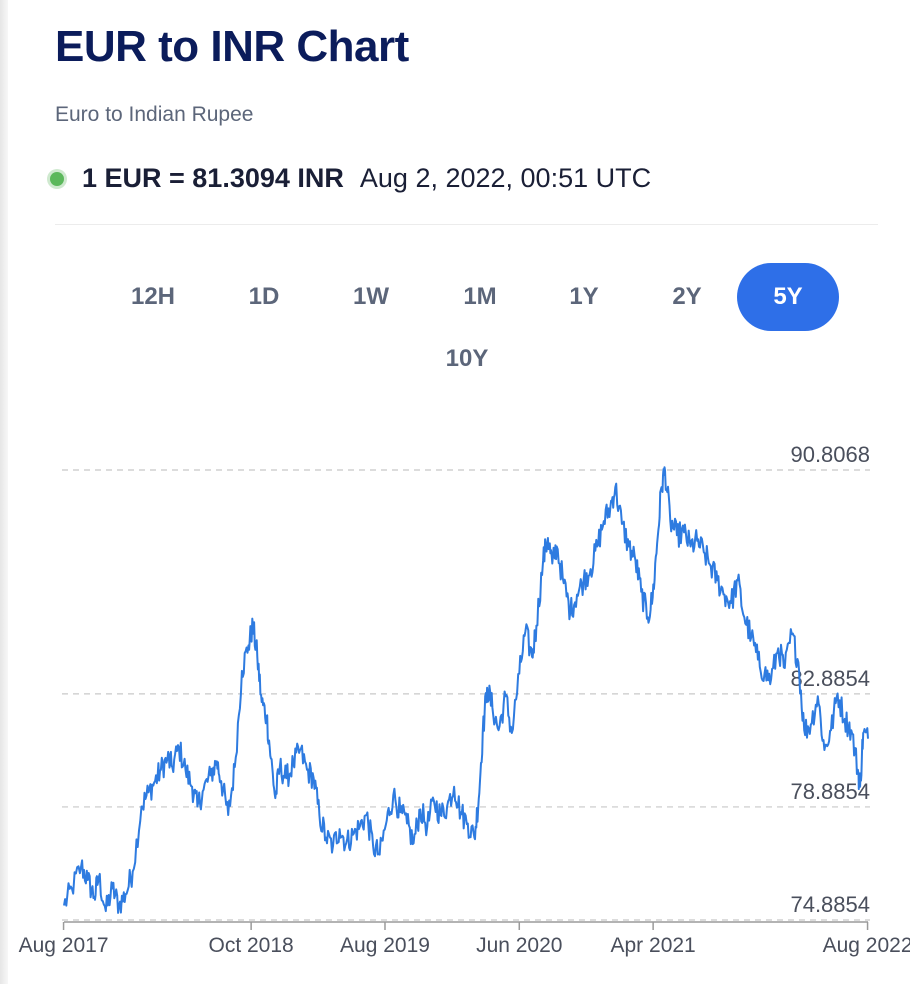 The height and width of the screenshot is (984, 910). I want to click on x-tick-label: Apr 2021, so click(653, 945).